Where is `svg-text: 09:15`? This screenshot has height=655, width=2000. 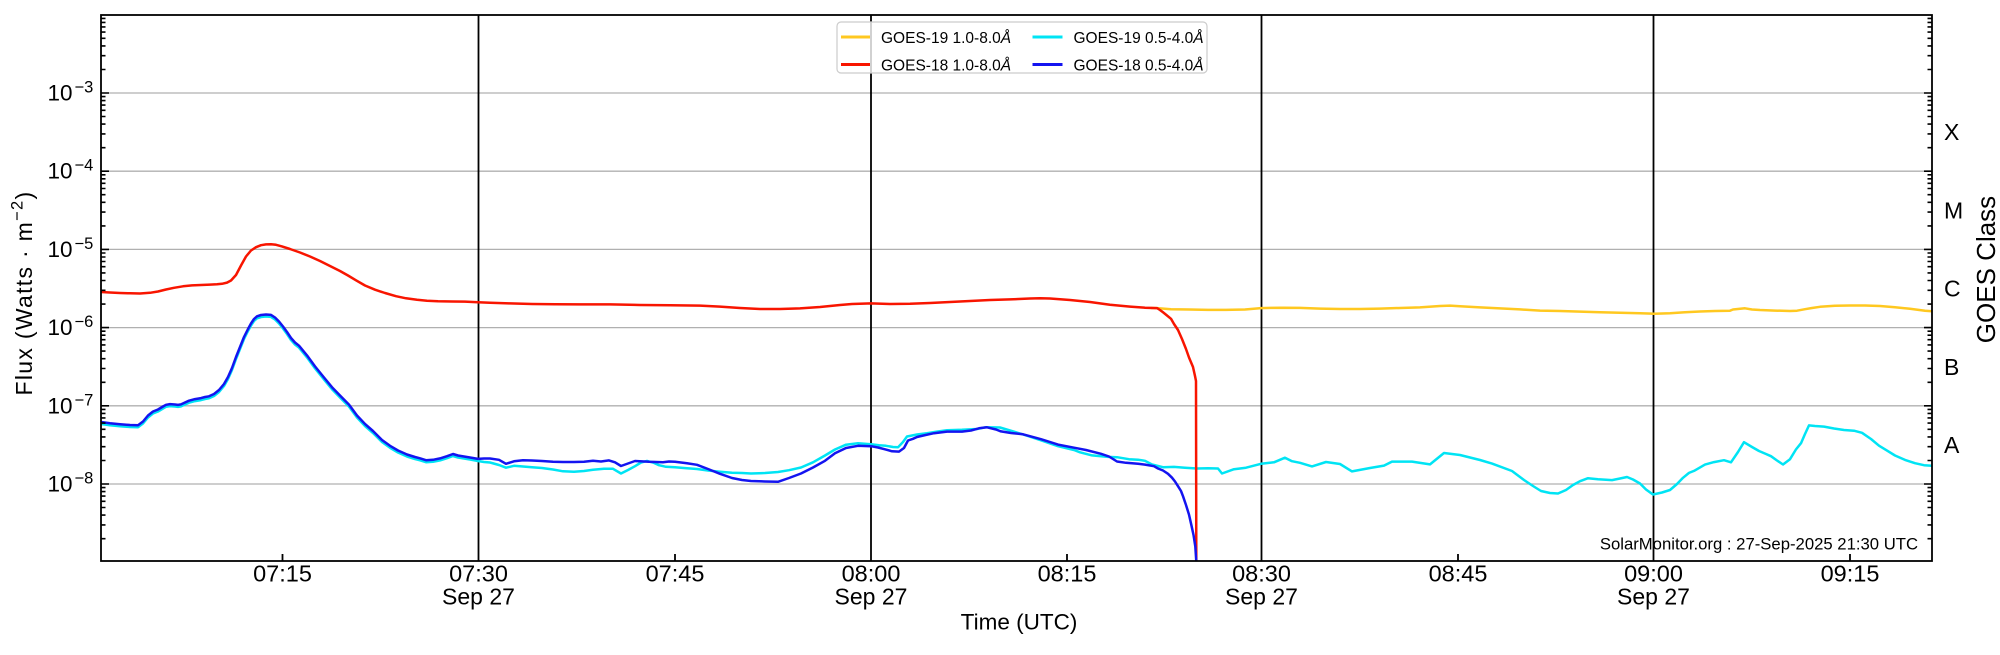
svg-text: 09:15 is located at coordinates (1850, 574).